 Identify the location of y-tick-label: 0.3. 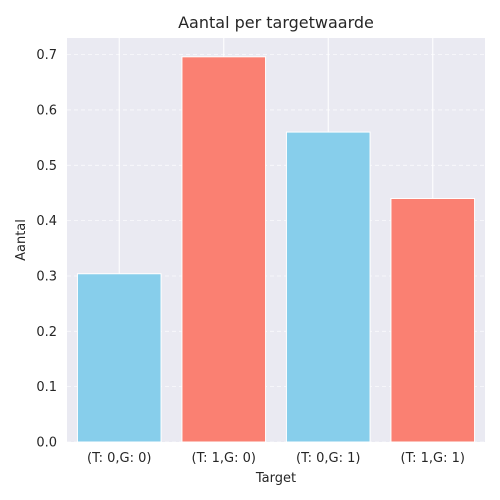
(46, 276).